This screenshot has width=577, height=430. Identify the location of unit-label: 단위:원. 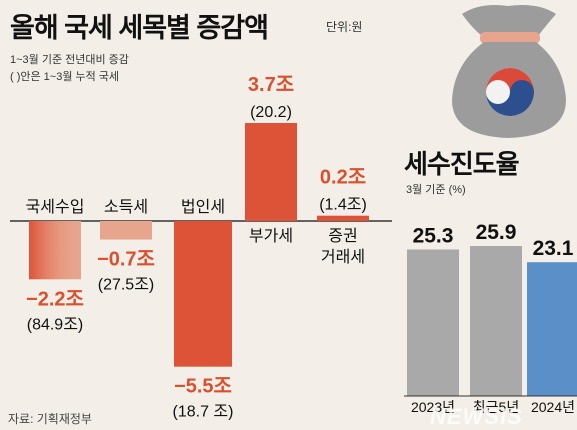
(344, 27).